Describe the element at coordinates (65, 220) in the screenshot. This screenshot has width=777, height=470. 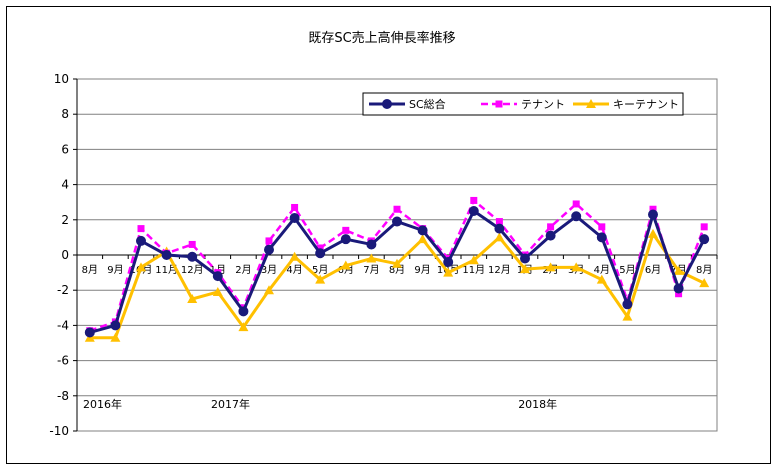
I see `y-tick-label: 2` at that location.